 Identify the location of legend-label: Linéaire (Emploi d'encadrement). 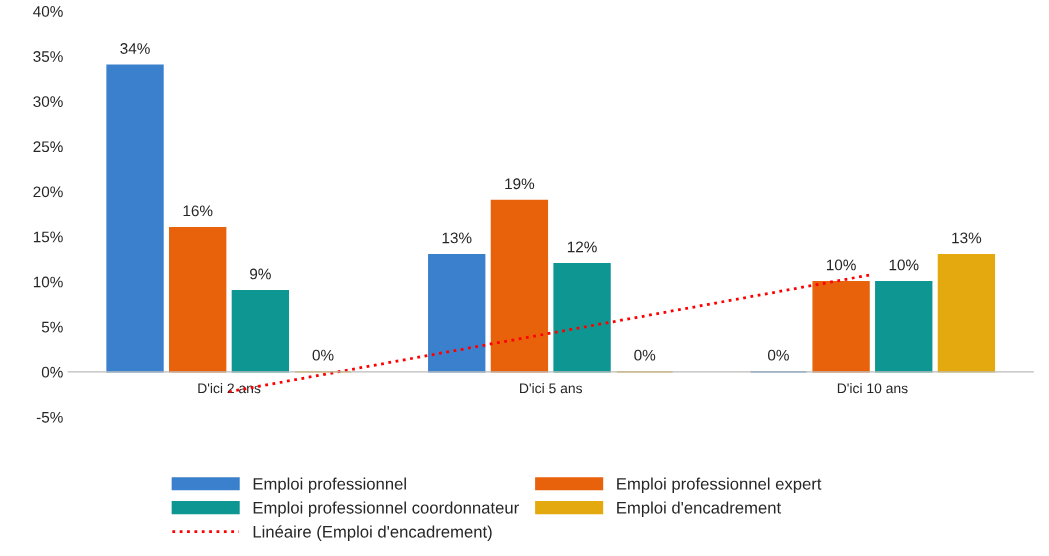
(372, 533).